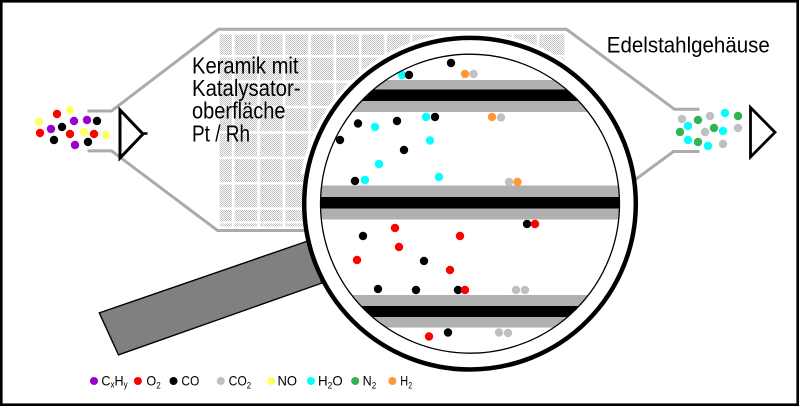 The image size is (799, 406). Describe the element at coordinates (245, 65) in the screenshot. I see `svg-text: Keramik mit` at that location.